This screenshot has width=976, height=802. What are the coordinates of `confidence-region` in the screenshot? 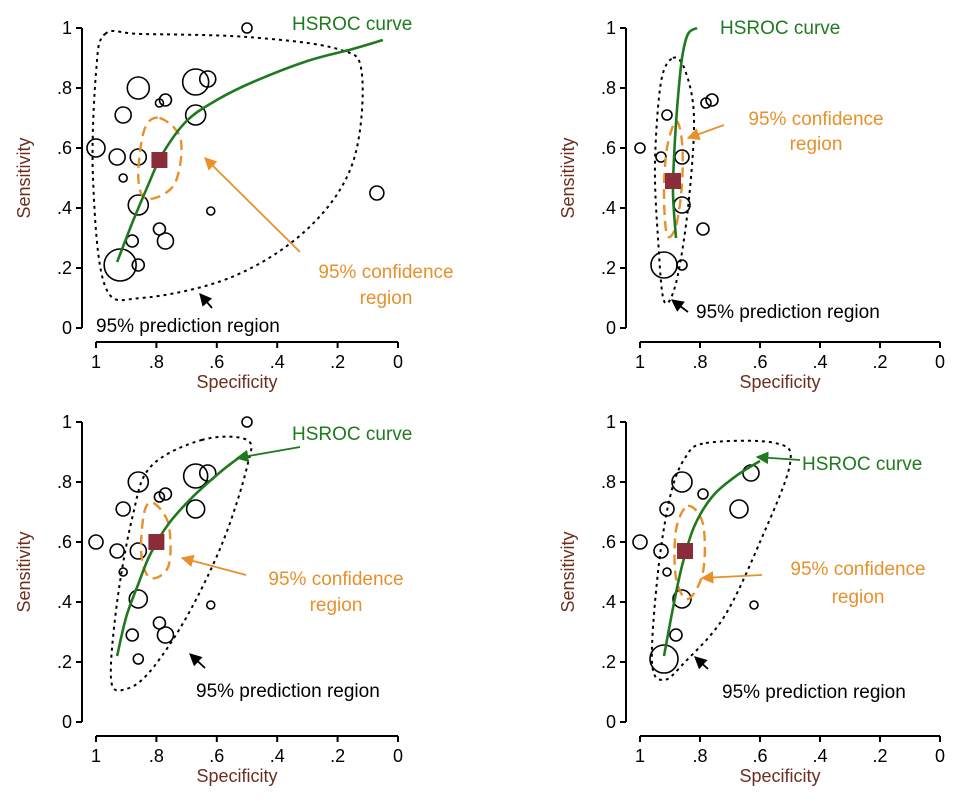 It's located at (155, 540).